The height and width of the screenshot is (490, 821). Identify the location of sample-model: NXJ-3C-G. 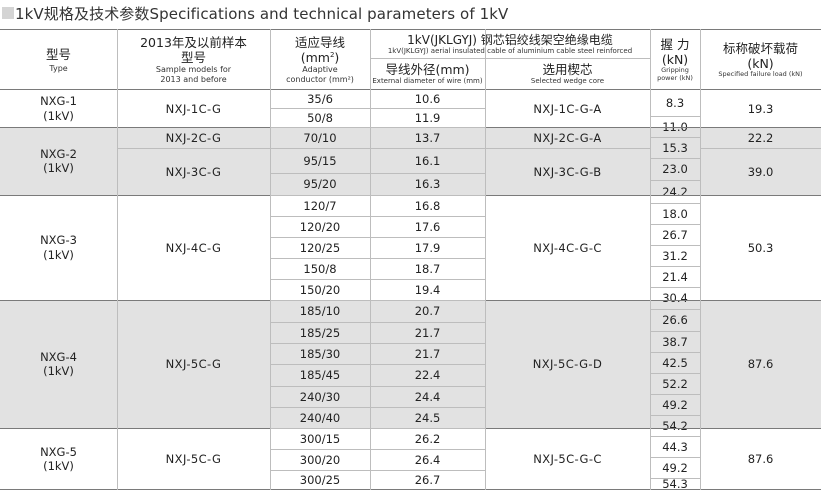
(193, 171).